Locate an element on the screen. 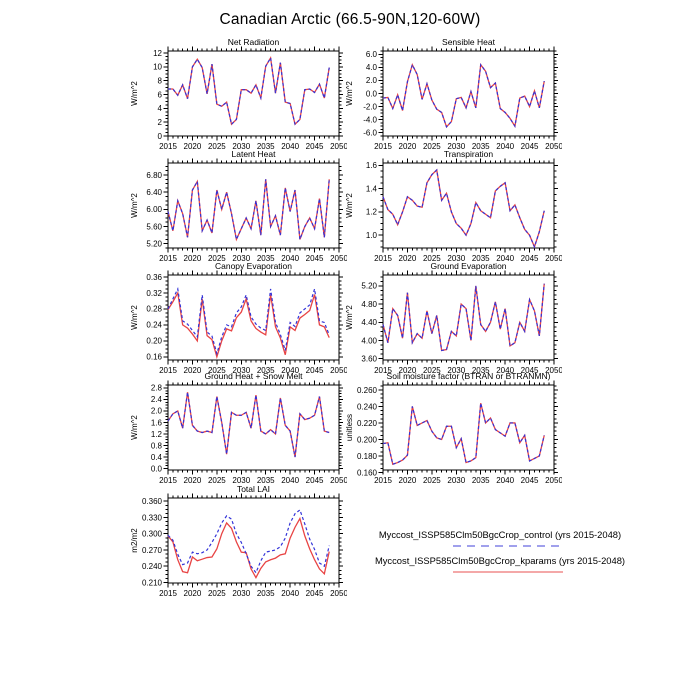 This screenshot has height=700, width=700. y-axis-title: unitless is located at coordinates (349, 427).